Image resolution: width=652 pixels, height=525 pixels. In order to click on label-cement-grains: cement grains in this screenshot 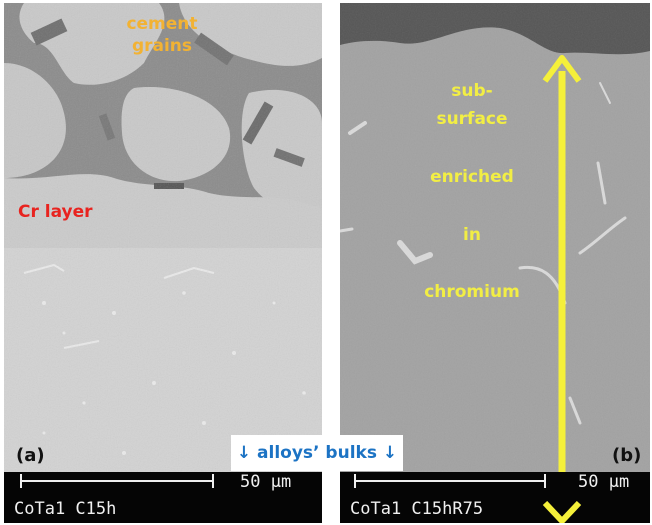, I will do `click(162, 35)`.